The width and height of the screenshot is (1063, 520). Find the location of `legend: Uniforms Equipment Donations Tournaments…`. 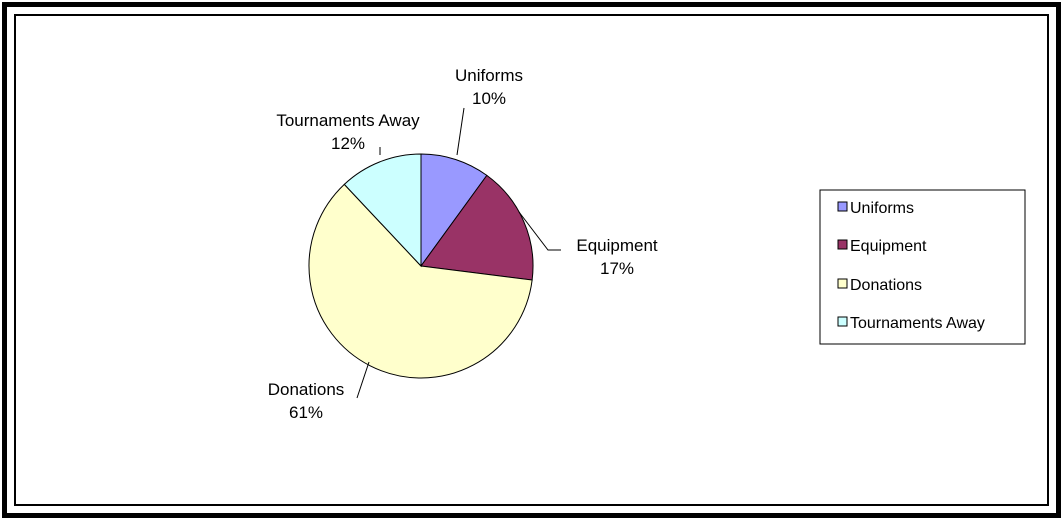

legend: Uniforms Equipment Donations Tournaments… is located at coordinates (922, 267).